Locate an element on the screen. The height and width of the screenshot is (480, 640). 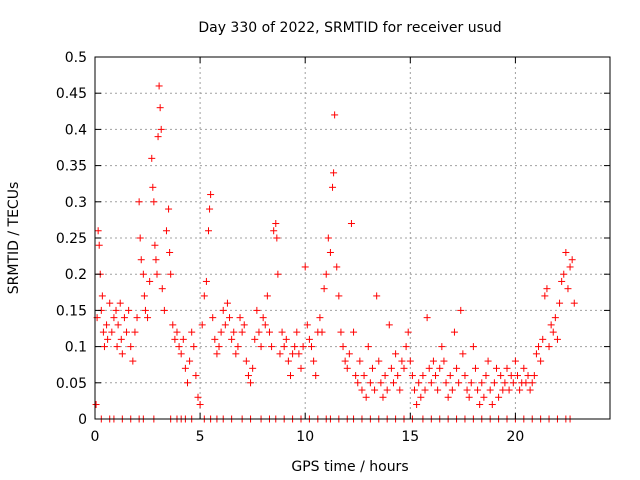
y-tick-label: 0.45 is located at coordinates (71, 94).